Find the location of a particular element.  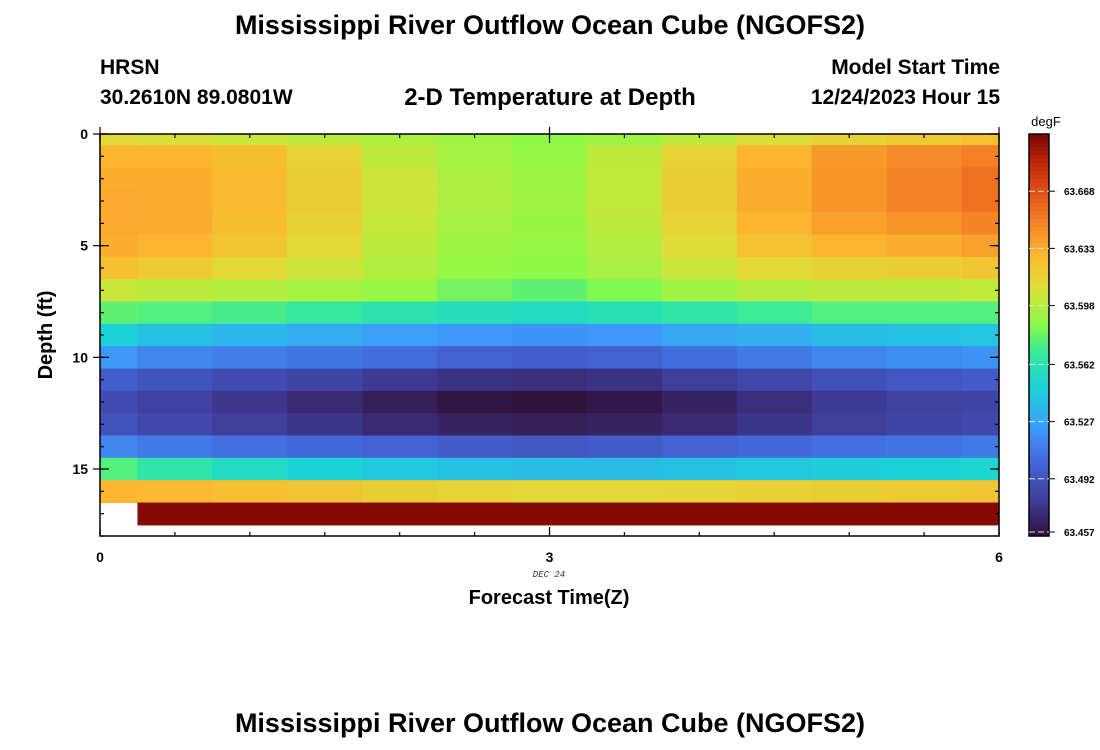

x-tick-label: 6 is located at coordinates (999, 557).